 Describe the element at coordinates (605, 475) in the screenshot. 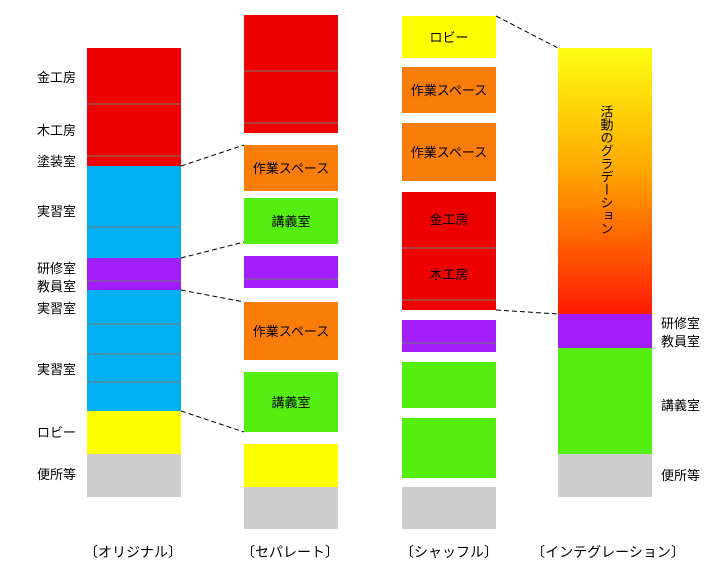

I see `block-toilet` at that location.